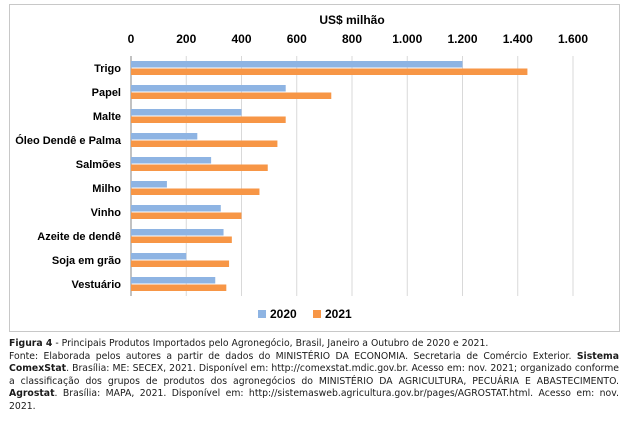  Describe the element at coordinates (31, 343) in the screenshot. I see `figure-label: Figura 4` at that location.